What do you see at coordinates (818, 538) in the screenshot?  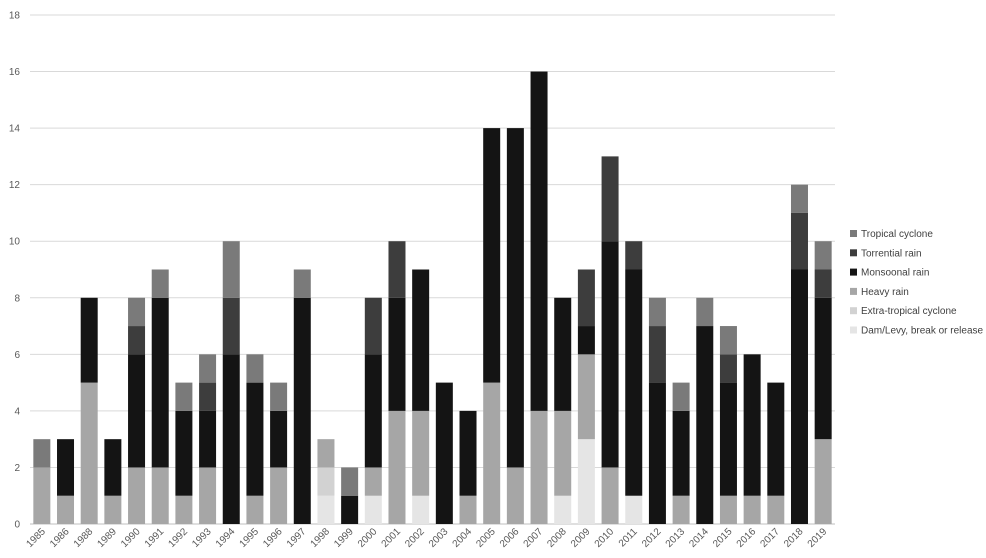 I see `x-tick-label: 2019` at bounding box center [818, 538].